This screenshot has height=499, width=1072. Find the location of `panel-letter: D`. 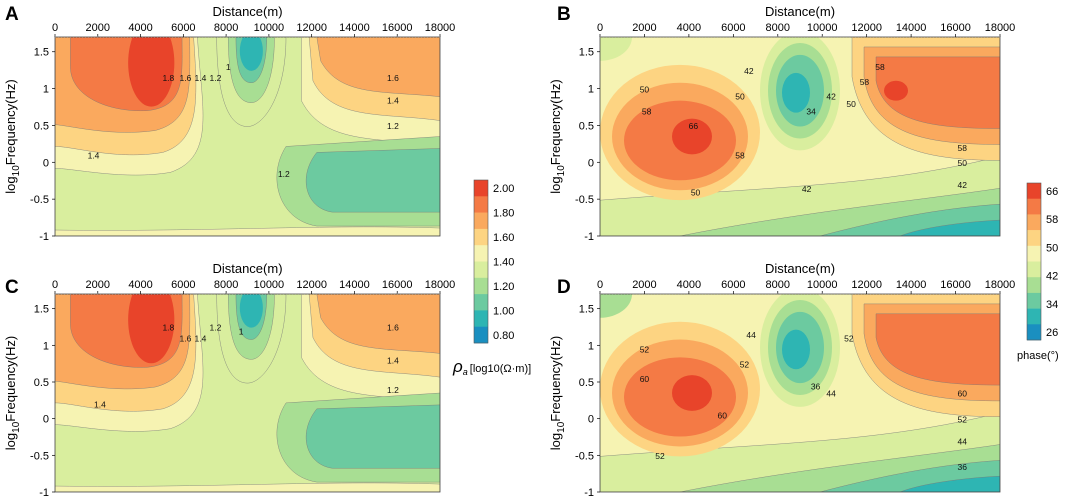

panel-letter: D is located at coordinates (564, 287).